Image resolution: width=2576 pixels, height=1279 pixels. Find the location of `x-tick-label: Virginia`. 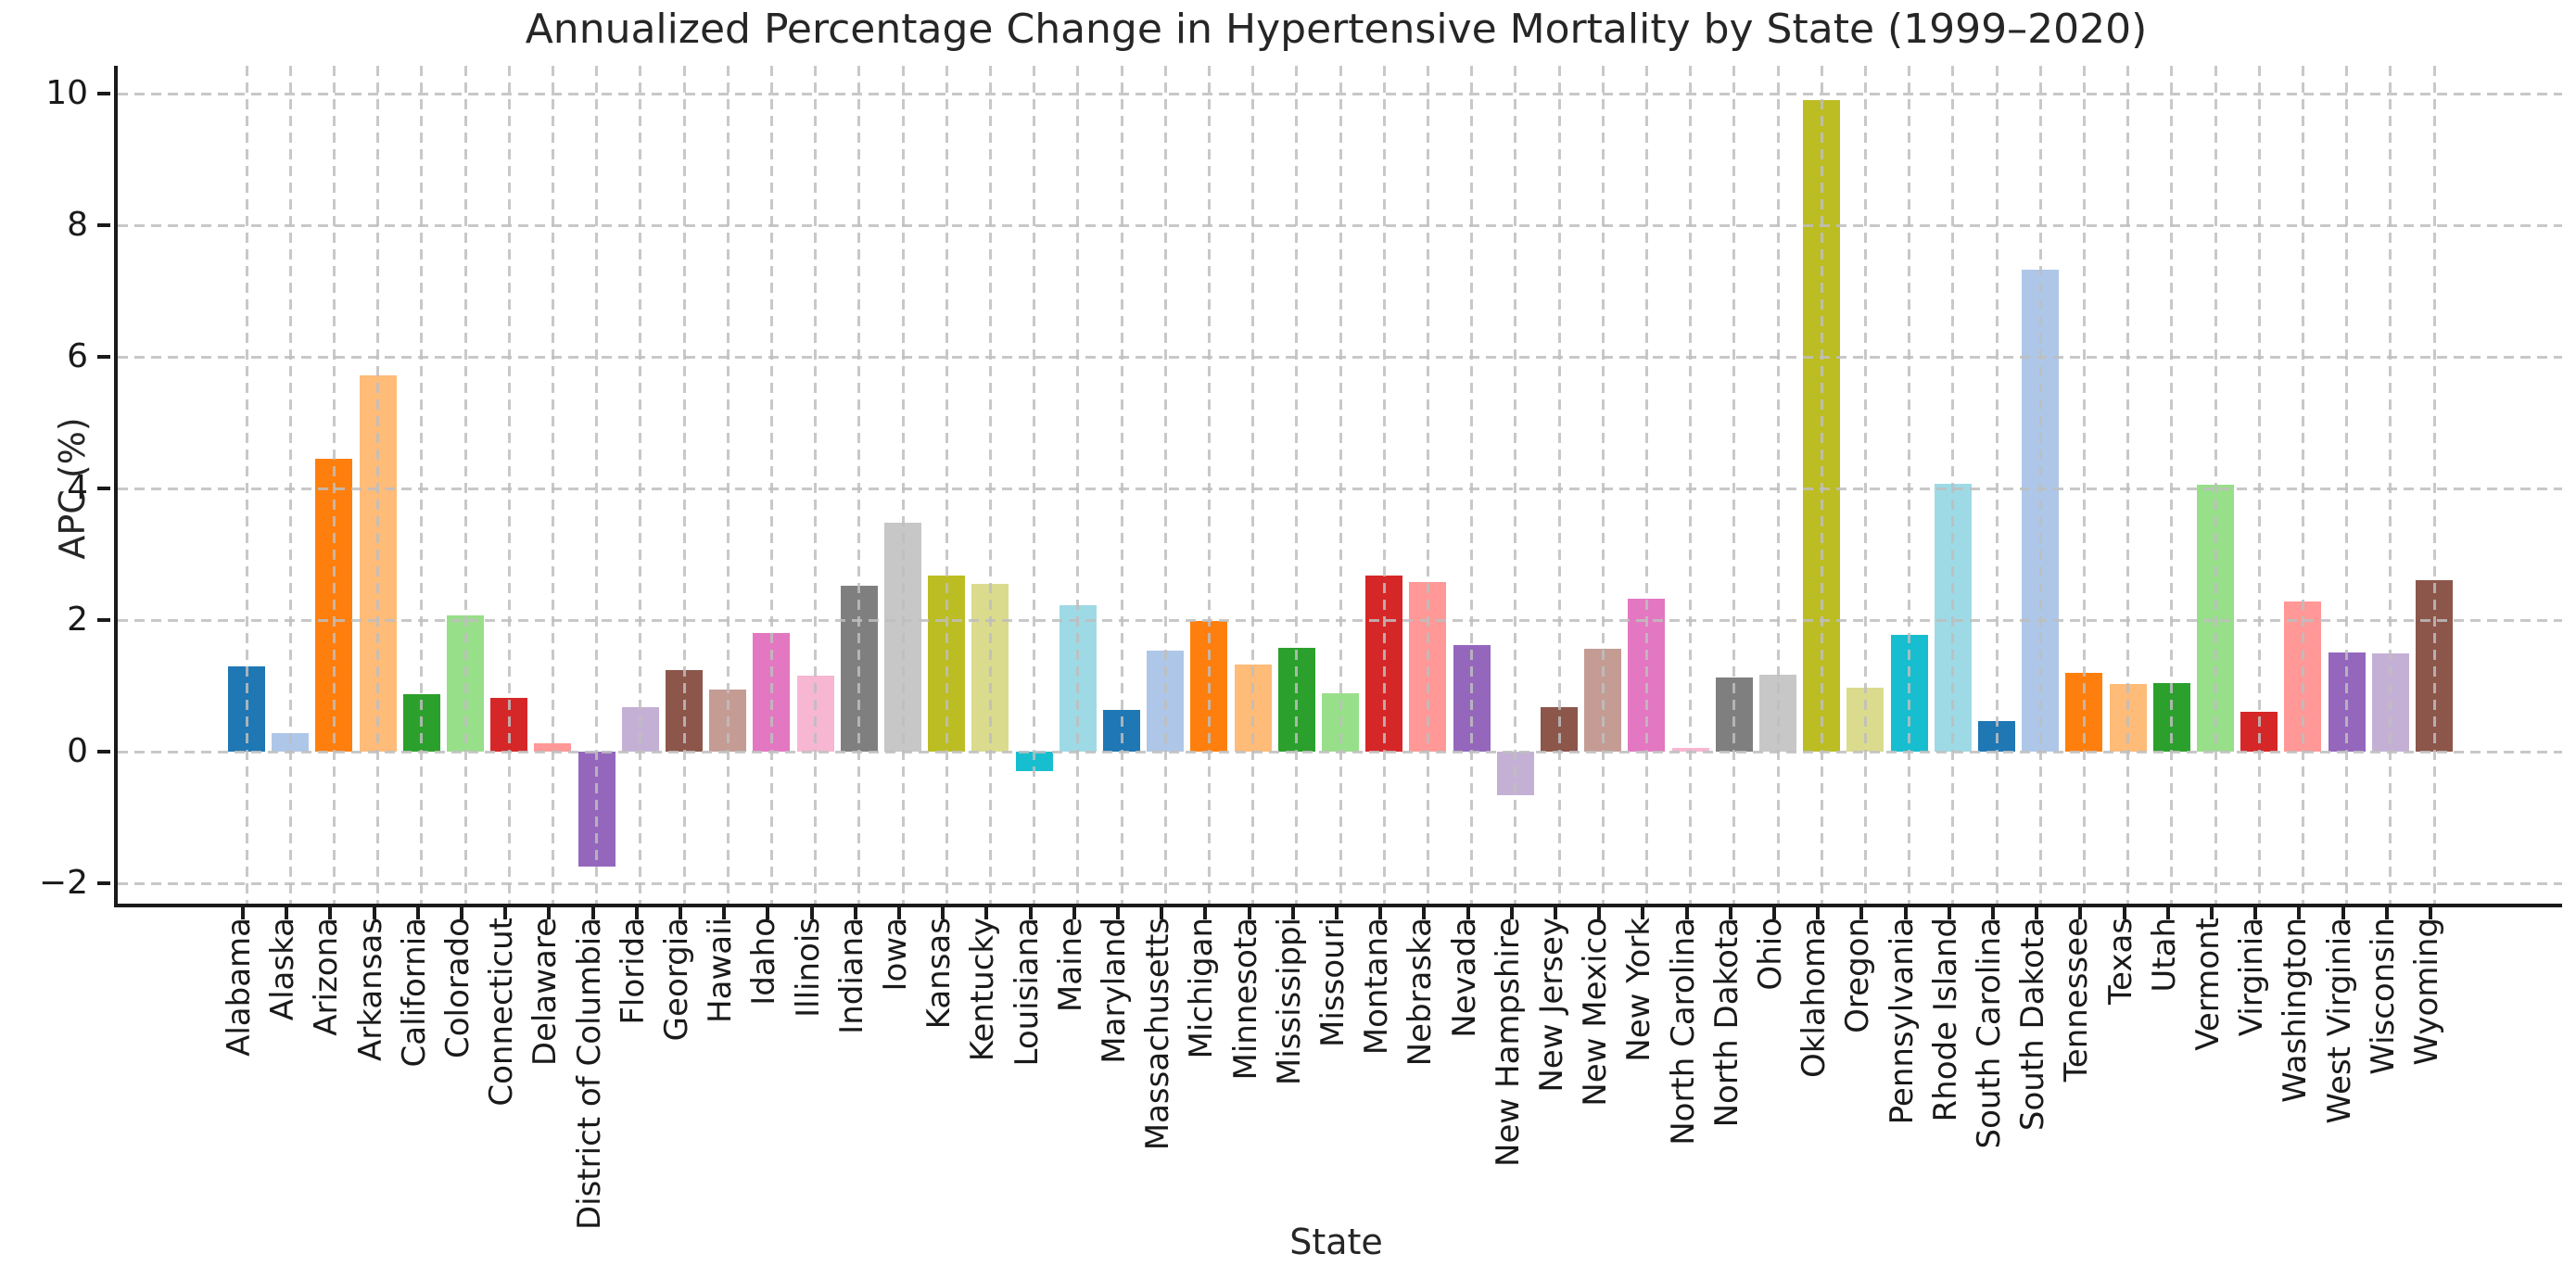

x-tick-label: Virginia is located at coordinates (2252, 977).